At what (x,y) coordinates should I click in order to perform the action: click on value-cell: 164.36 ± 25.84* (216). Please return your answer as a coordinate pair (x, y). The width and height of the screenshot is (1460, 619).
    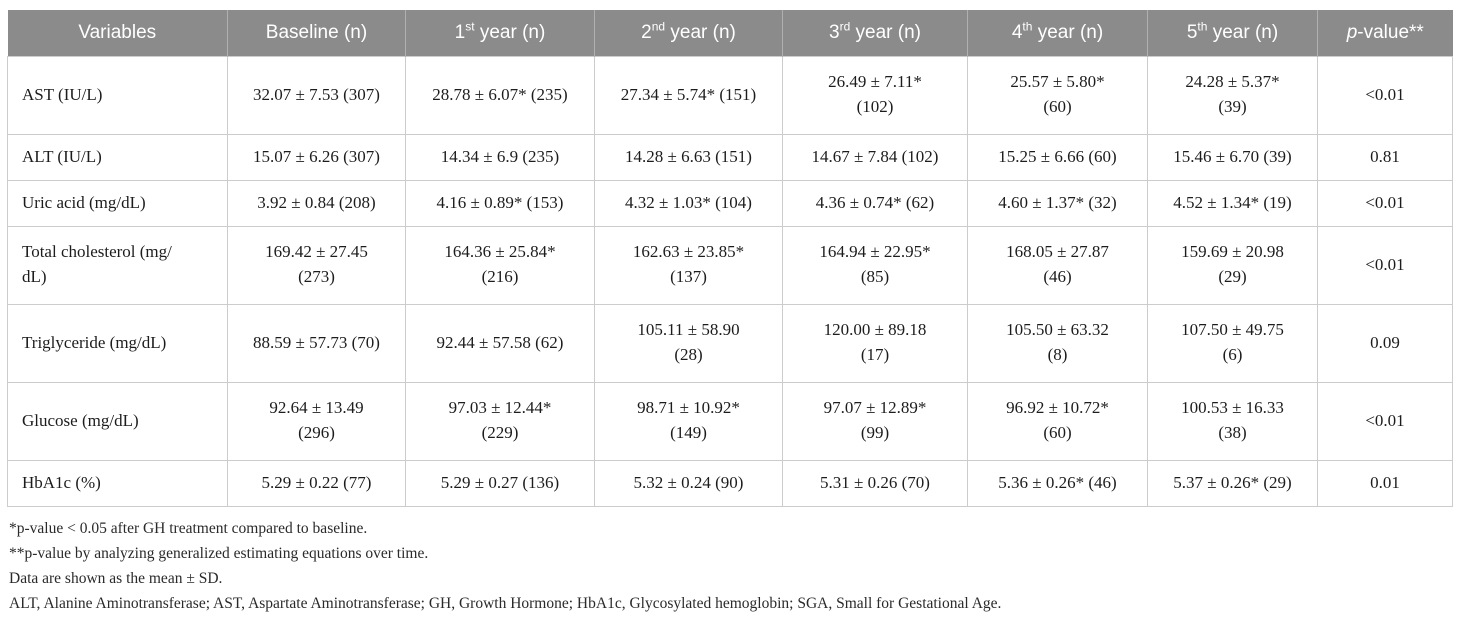
    Looking at the image, I should click on (500, 265).